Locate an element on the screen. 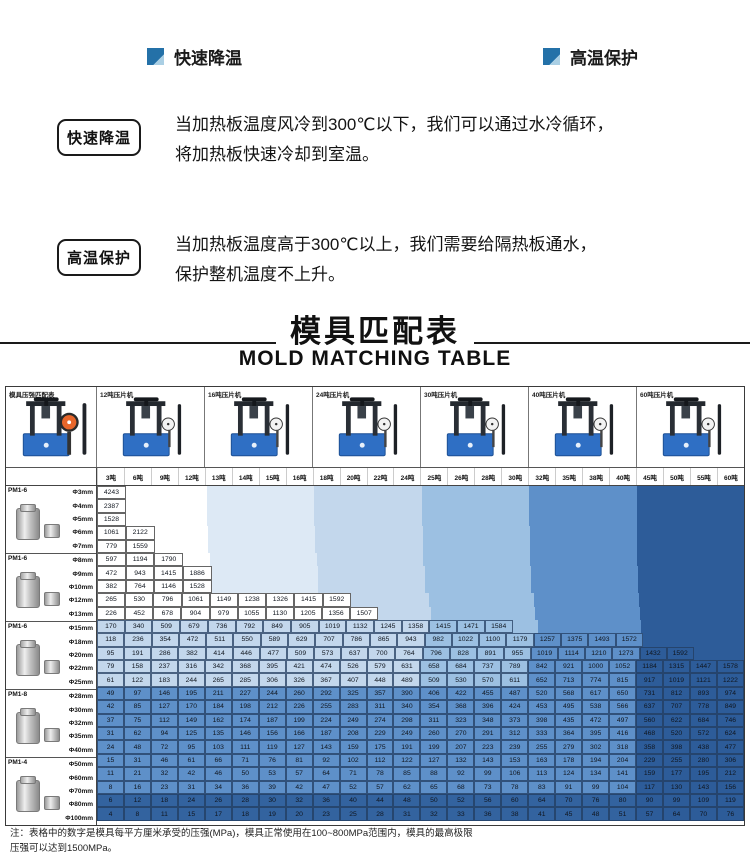 This screenshot has height=861, width=750. pressure-value-cell: 357 is located at coordinates (380, 693).